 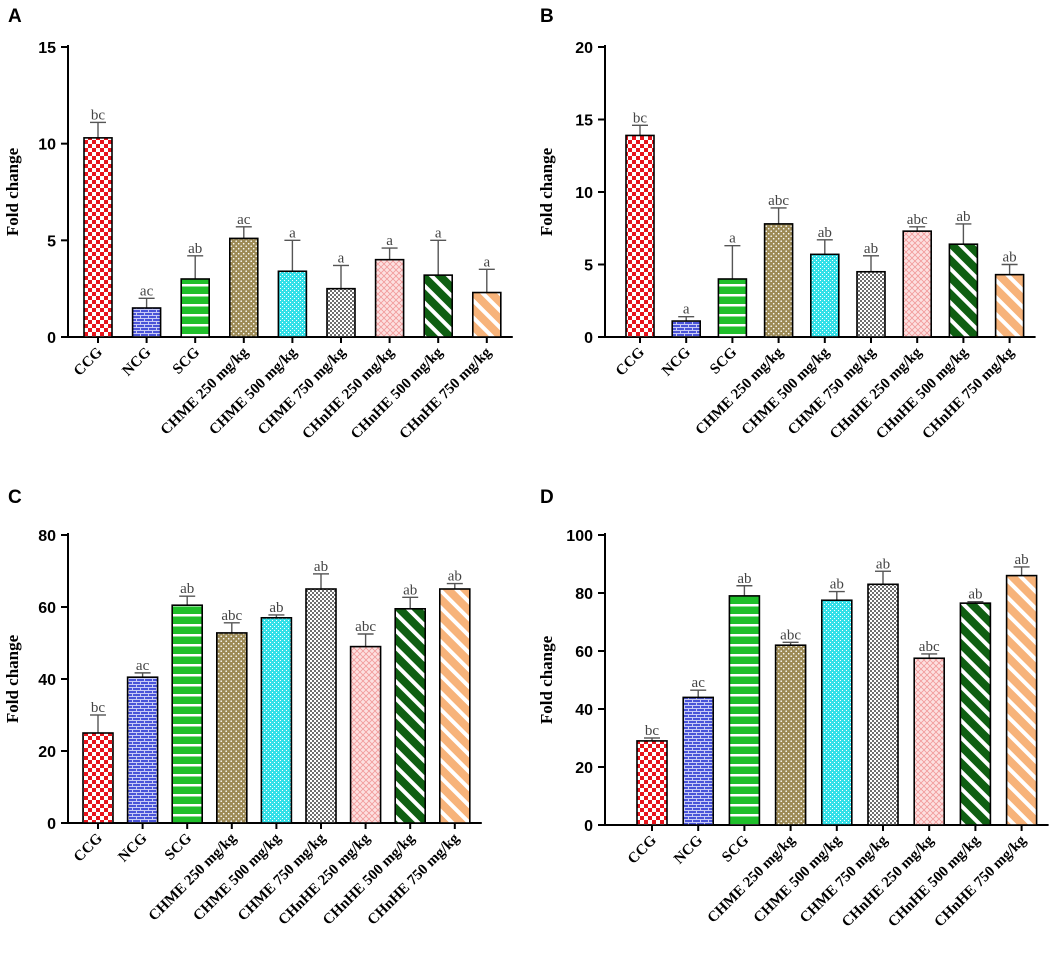 What do you see at coordinates (584, 594) in the screenshot?
I see `y-tick-label: 80` at bounding box center [584, 594].